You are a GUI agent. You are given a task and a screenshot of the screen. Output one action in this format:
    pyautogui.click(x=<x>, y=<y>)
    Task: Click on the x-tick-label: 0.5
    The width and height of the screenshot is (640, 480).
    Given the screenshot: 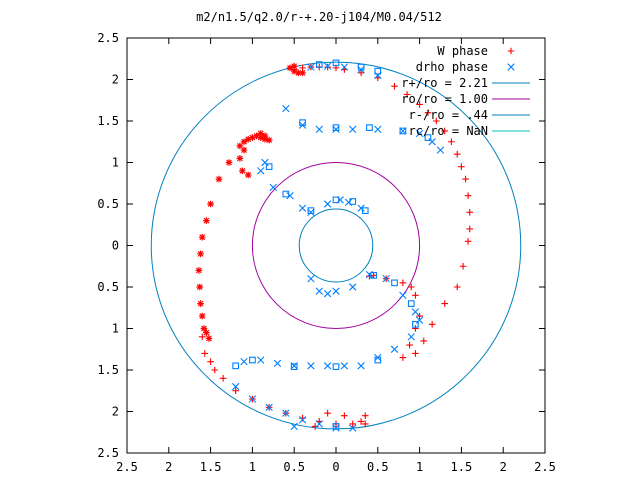 What is the action you would take?
    pyautogui.click(x=294, y=467)
    